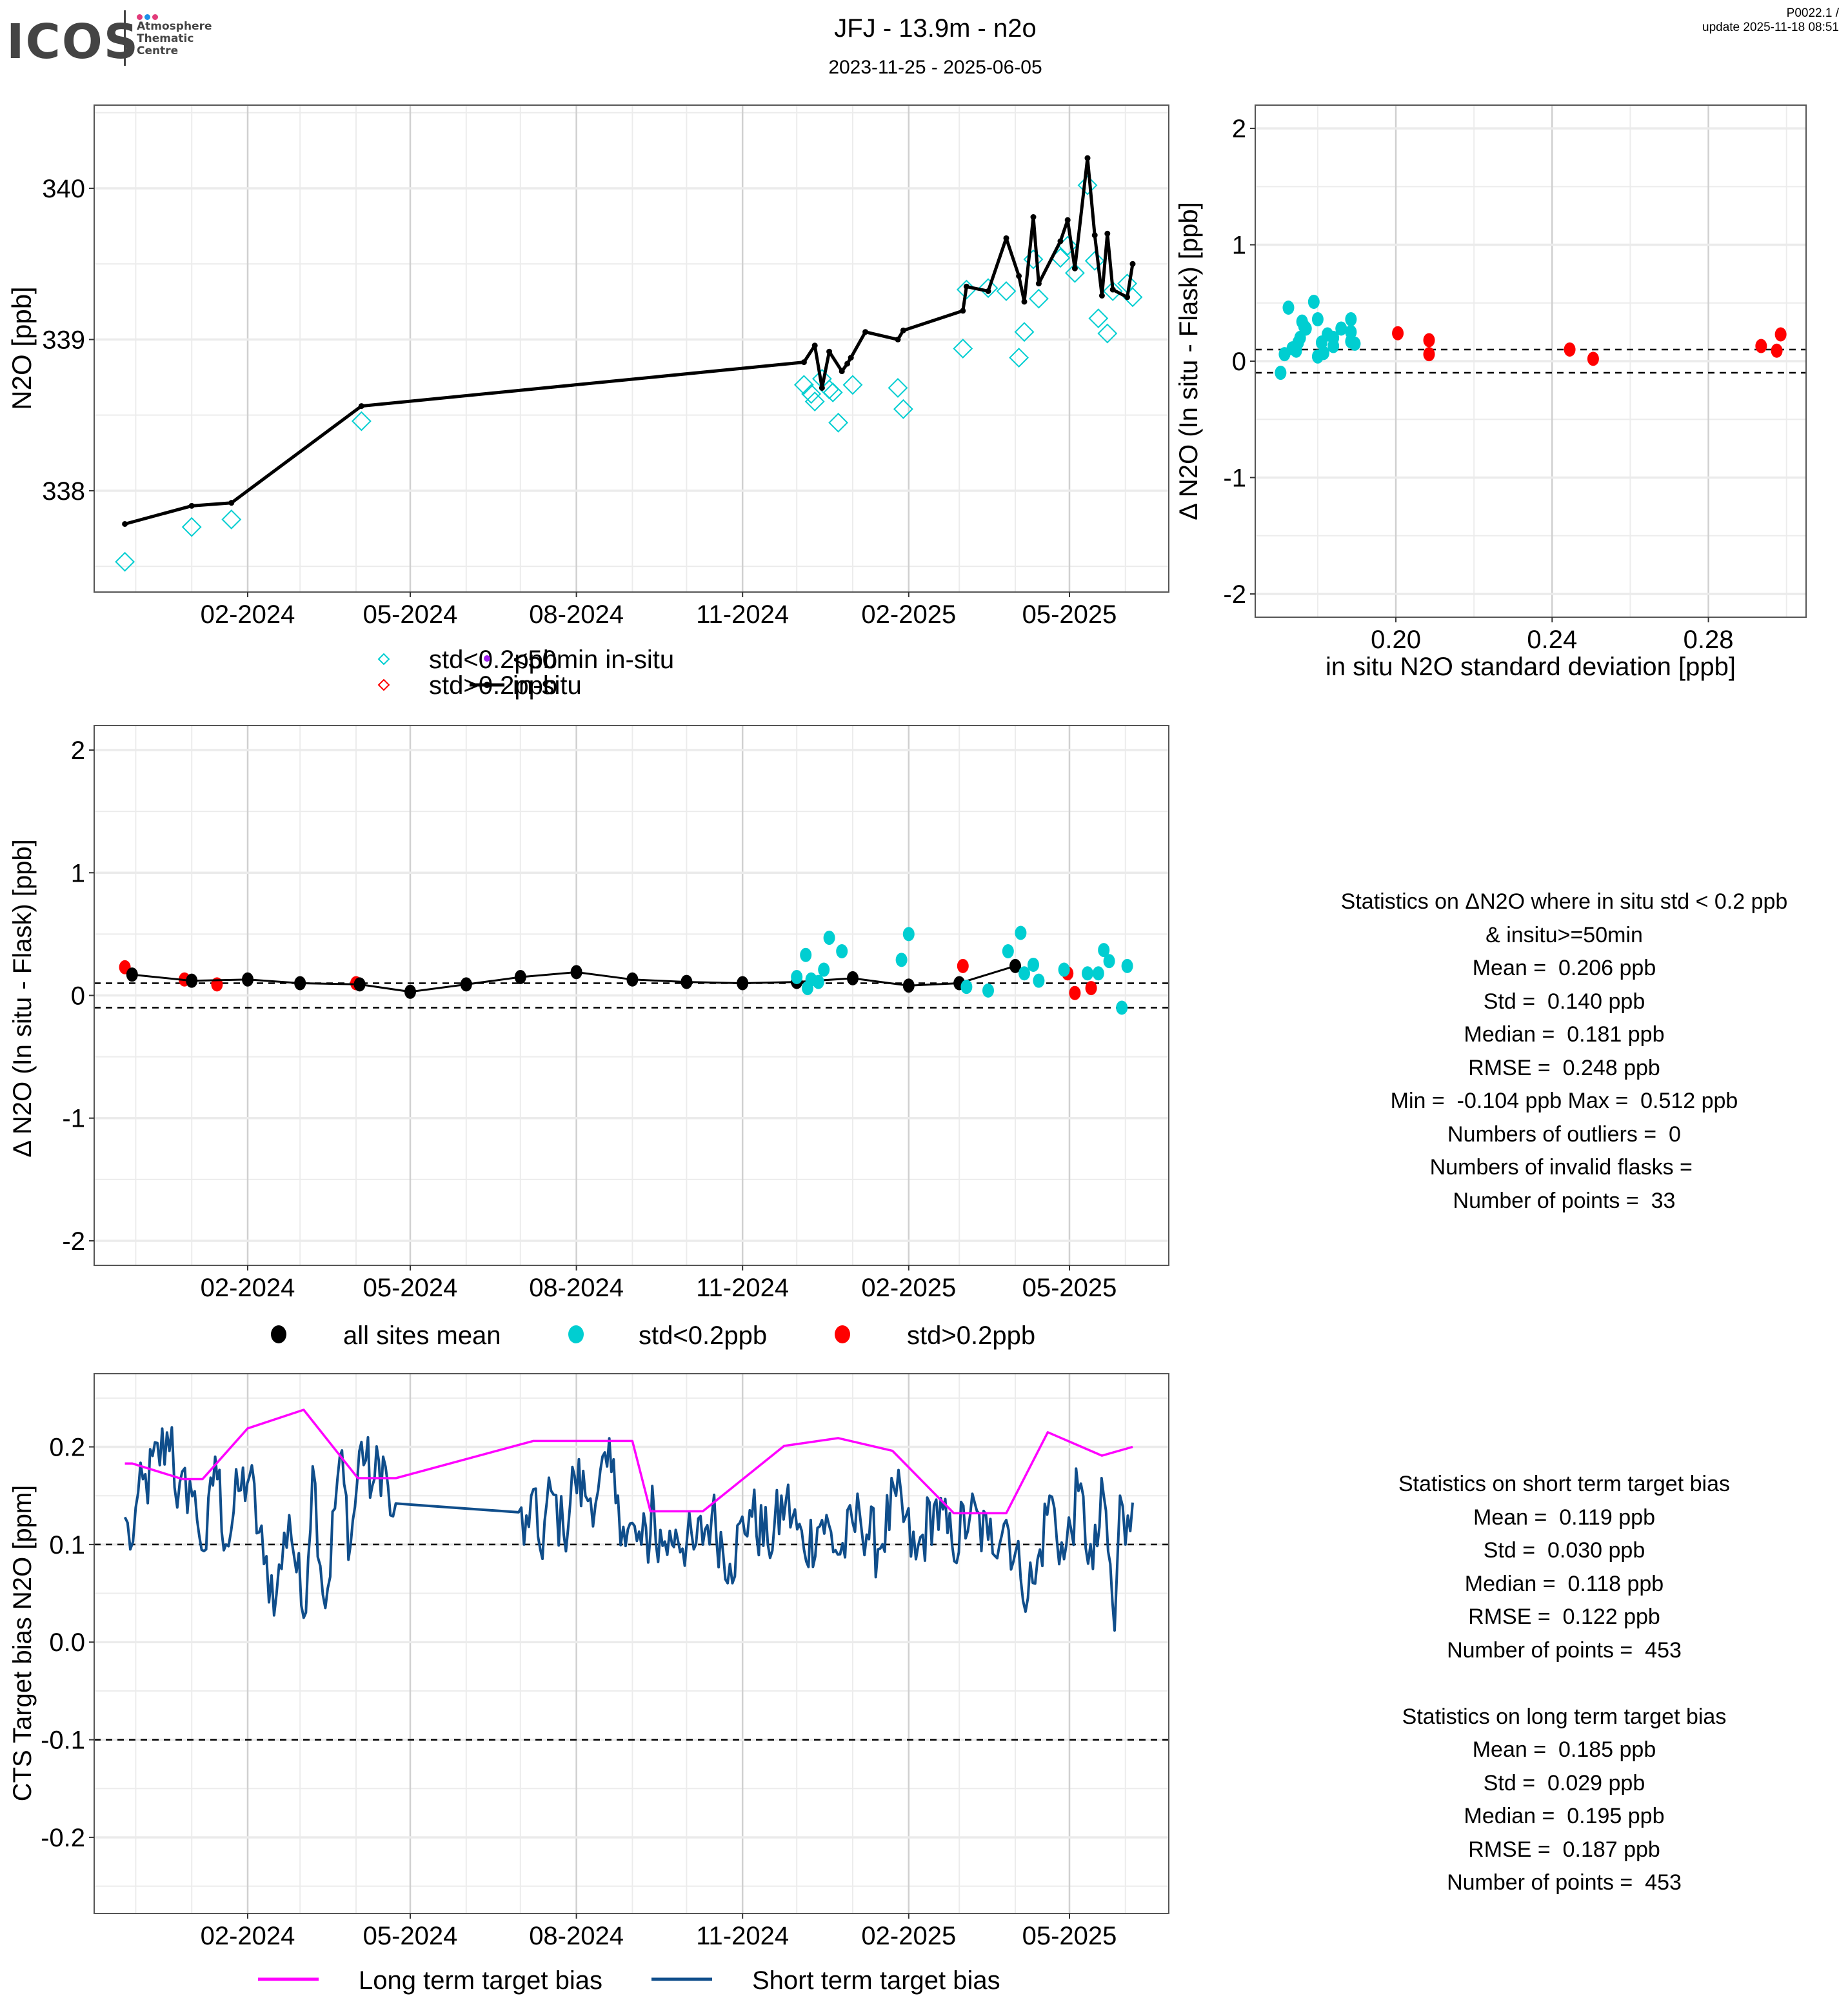  What do you see at coordinates (63, 1741) in the screenshot?
I see `y-tick-label: -0.1` at bounding box center [63, 1741].